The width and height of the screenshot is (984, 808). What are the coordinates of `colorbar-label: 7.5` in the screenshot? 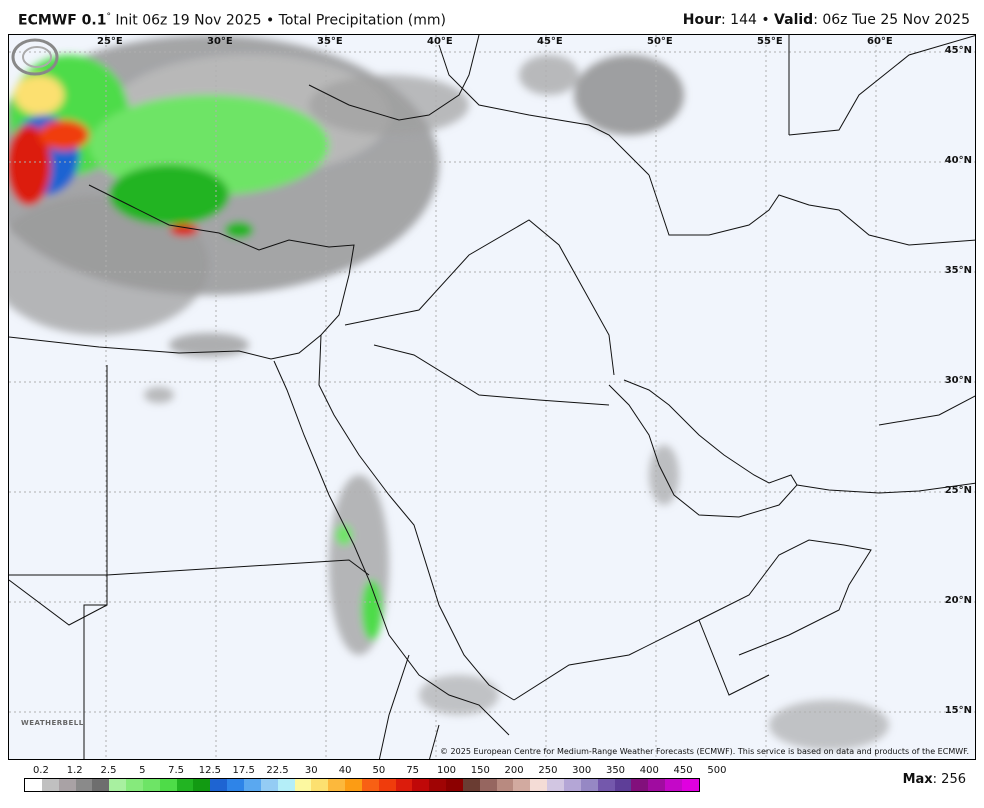 It's located at (176, 770).